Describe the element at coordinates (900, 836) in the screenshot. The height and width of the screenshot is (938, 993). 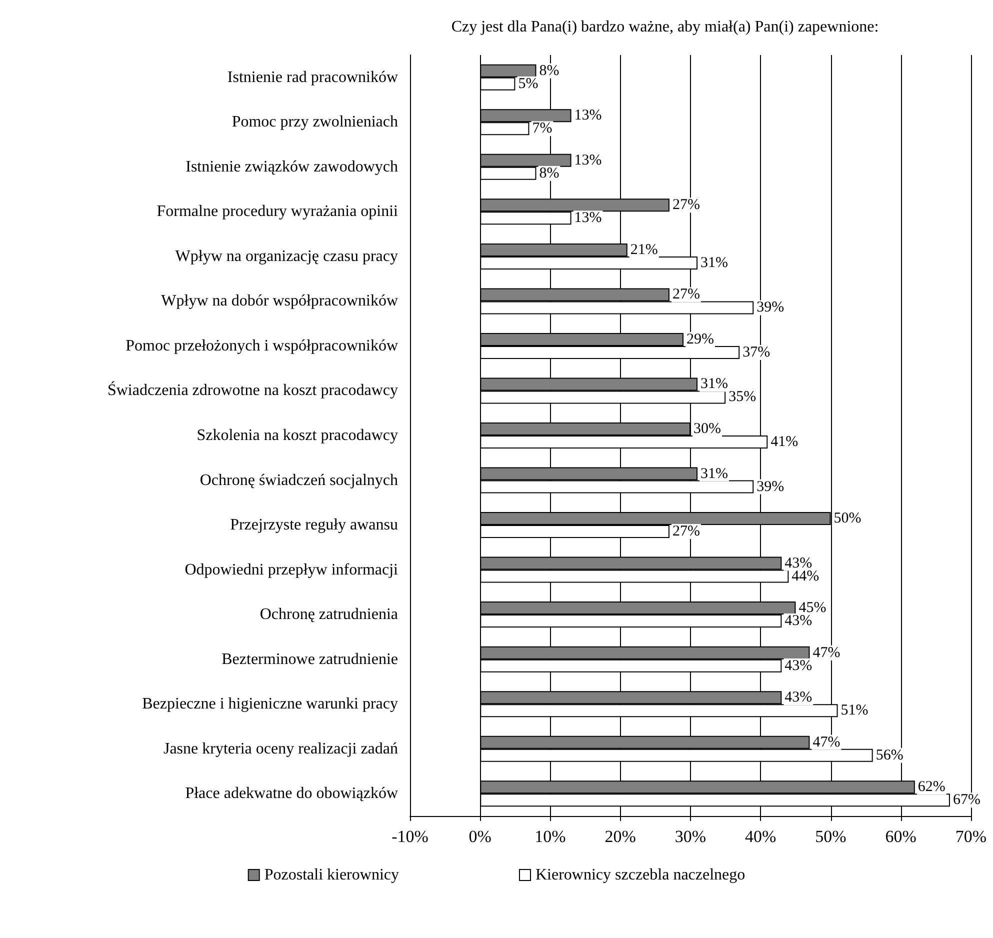
I see `x-tick-label: 60%` at that location.